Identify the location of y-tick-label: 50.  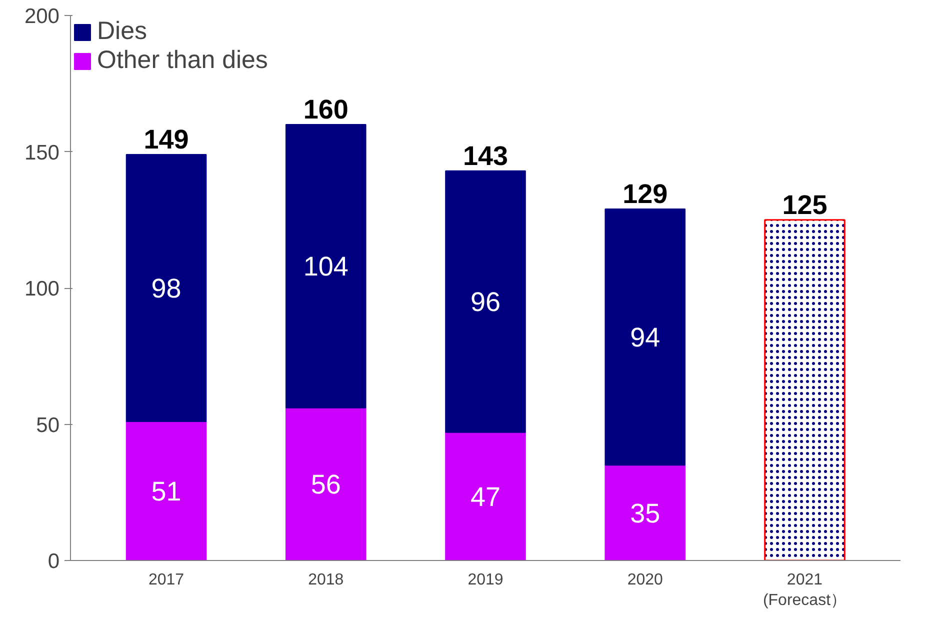
(48, 425).